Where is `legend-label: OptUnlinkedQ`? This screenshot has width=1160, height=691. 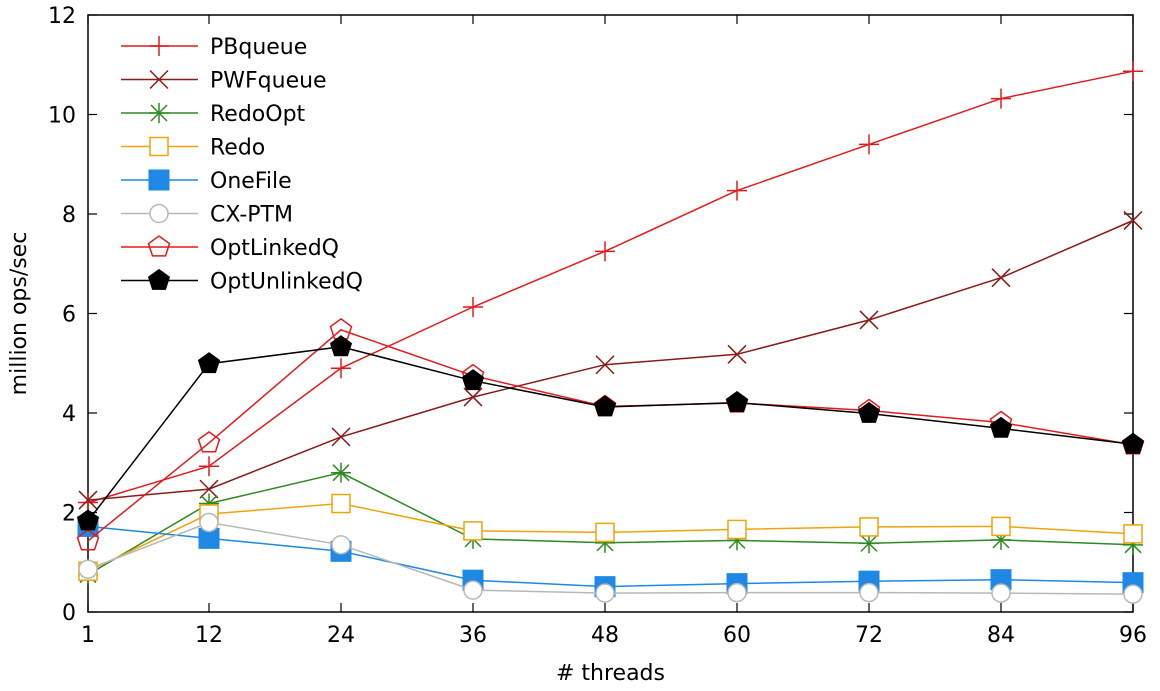 legend-label: OptUnlinkedQ is located at coordinates (286, 282).